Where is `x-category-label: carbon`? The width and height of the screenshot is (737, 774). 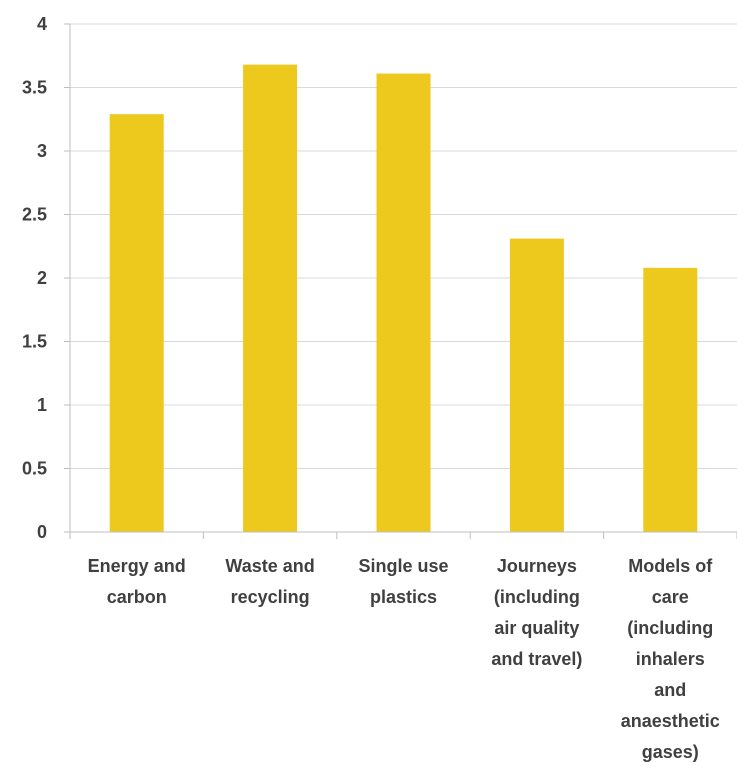 x-category-label: carbon is located at coordinates (137, 597).